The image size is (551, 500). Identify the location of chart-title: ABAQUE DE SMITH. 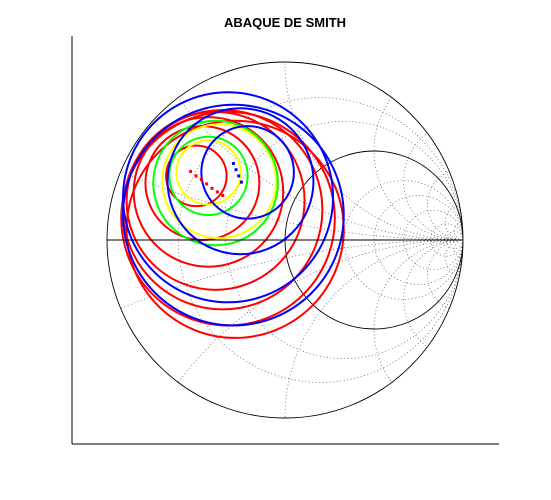
(285, 22).